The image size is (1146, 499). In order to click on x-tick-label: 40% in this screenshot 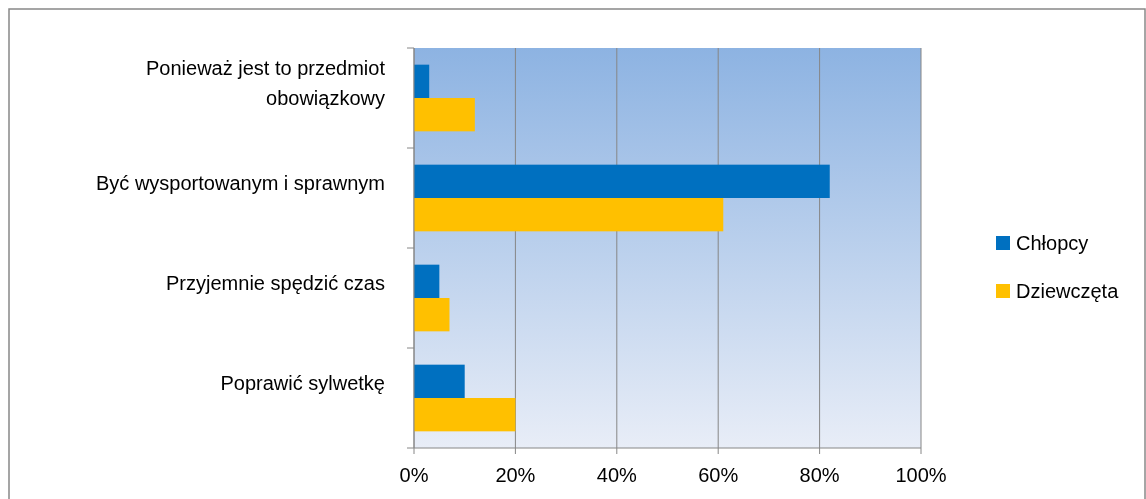, I will do `click(617, 475)`.